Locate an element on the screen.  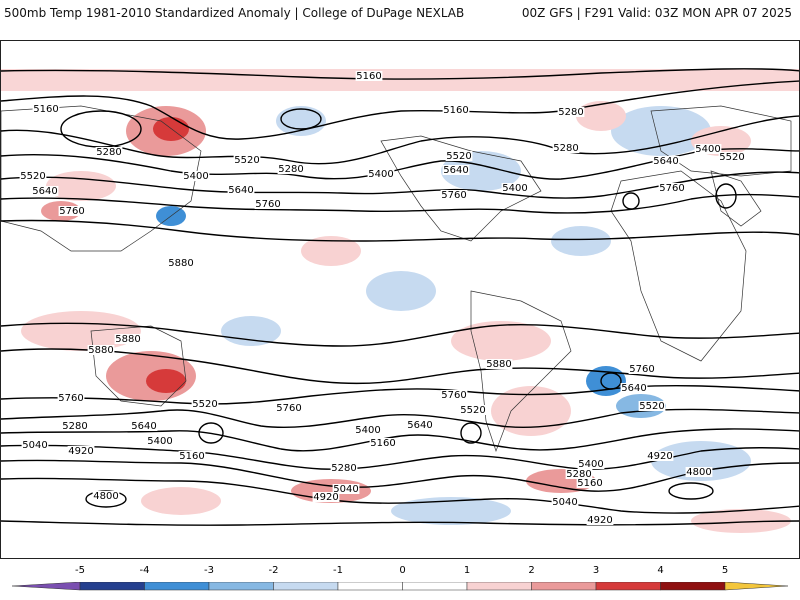
colorbar-tick-label: 2 is located at coordinates (531, 570).